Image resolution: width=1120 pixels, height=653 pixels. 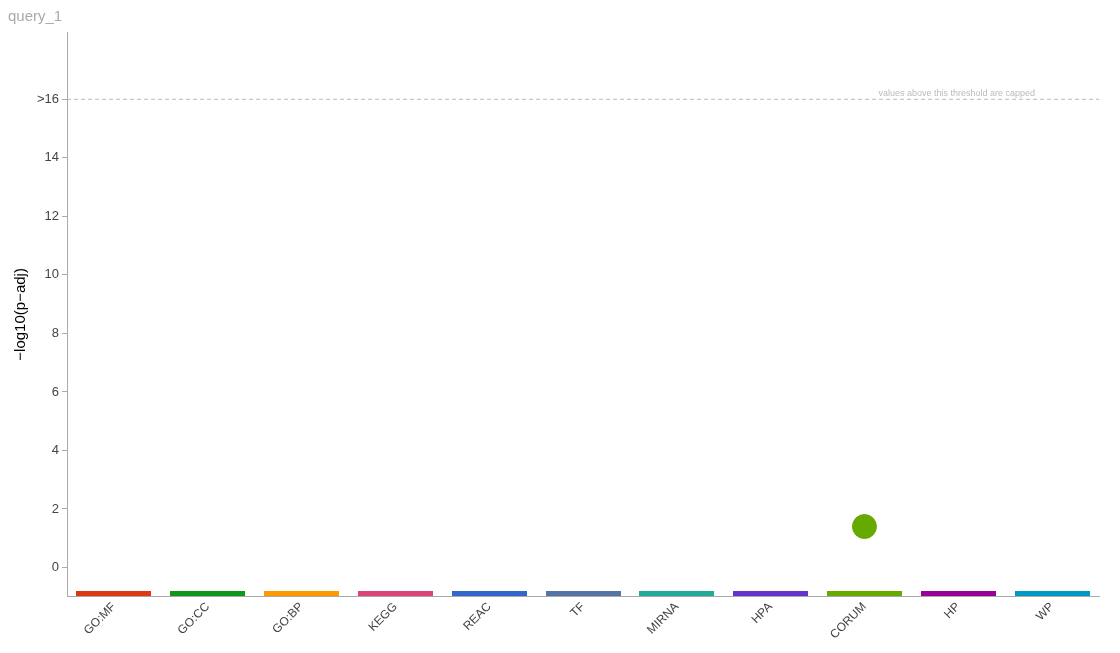 What do you see at coordinates (35, 16) in the screenshot?
I see `chart-title: query_1` at bounding box center [35, 16].